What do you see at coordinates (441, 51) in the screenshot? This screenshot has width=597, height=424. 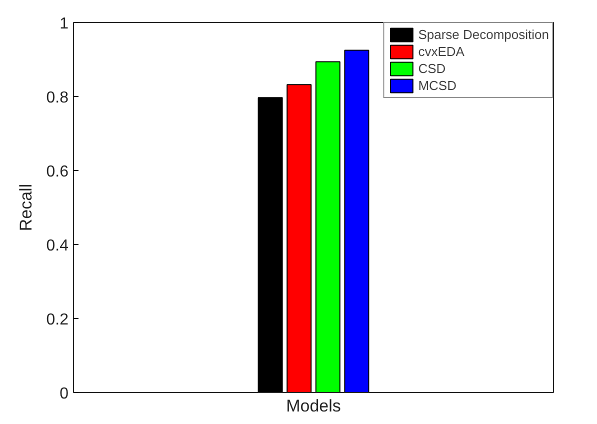 I see `legend-label: cvxEDA` at bounding box center [441, 51].